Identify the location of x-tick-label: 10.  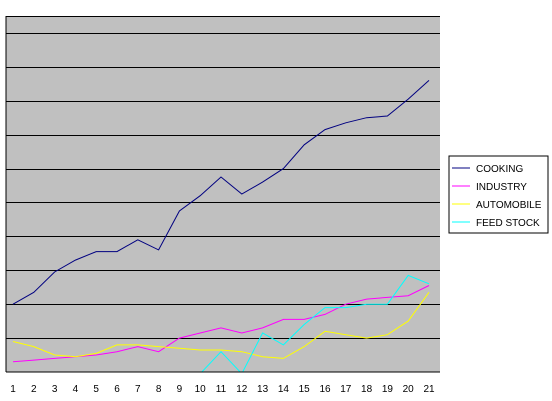
(201, 389).